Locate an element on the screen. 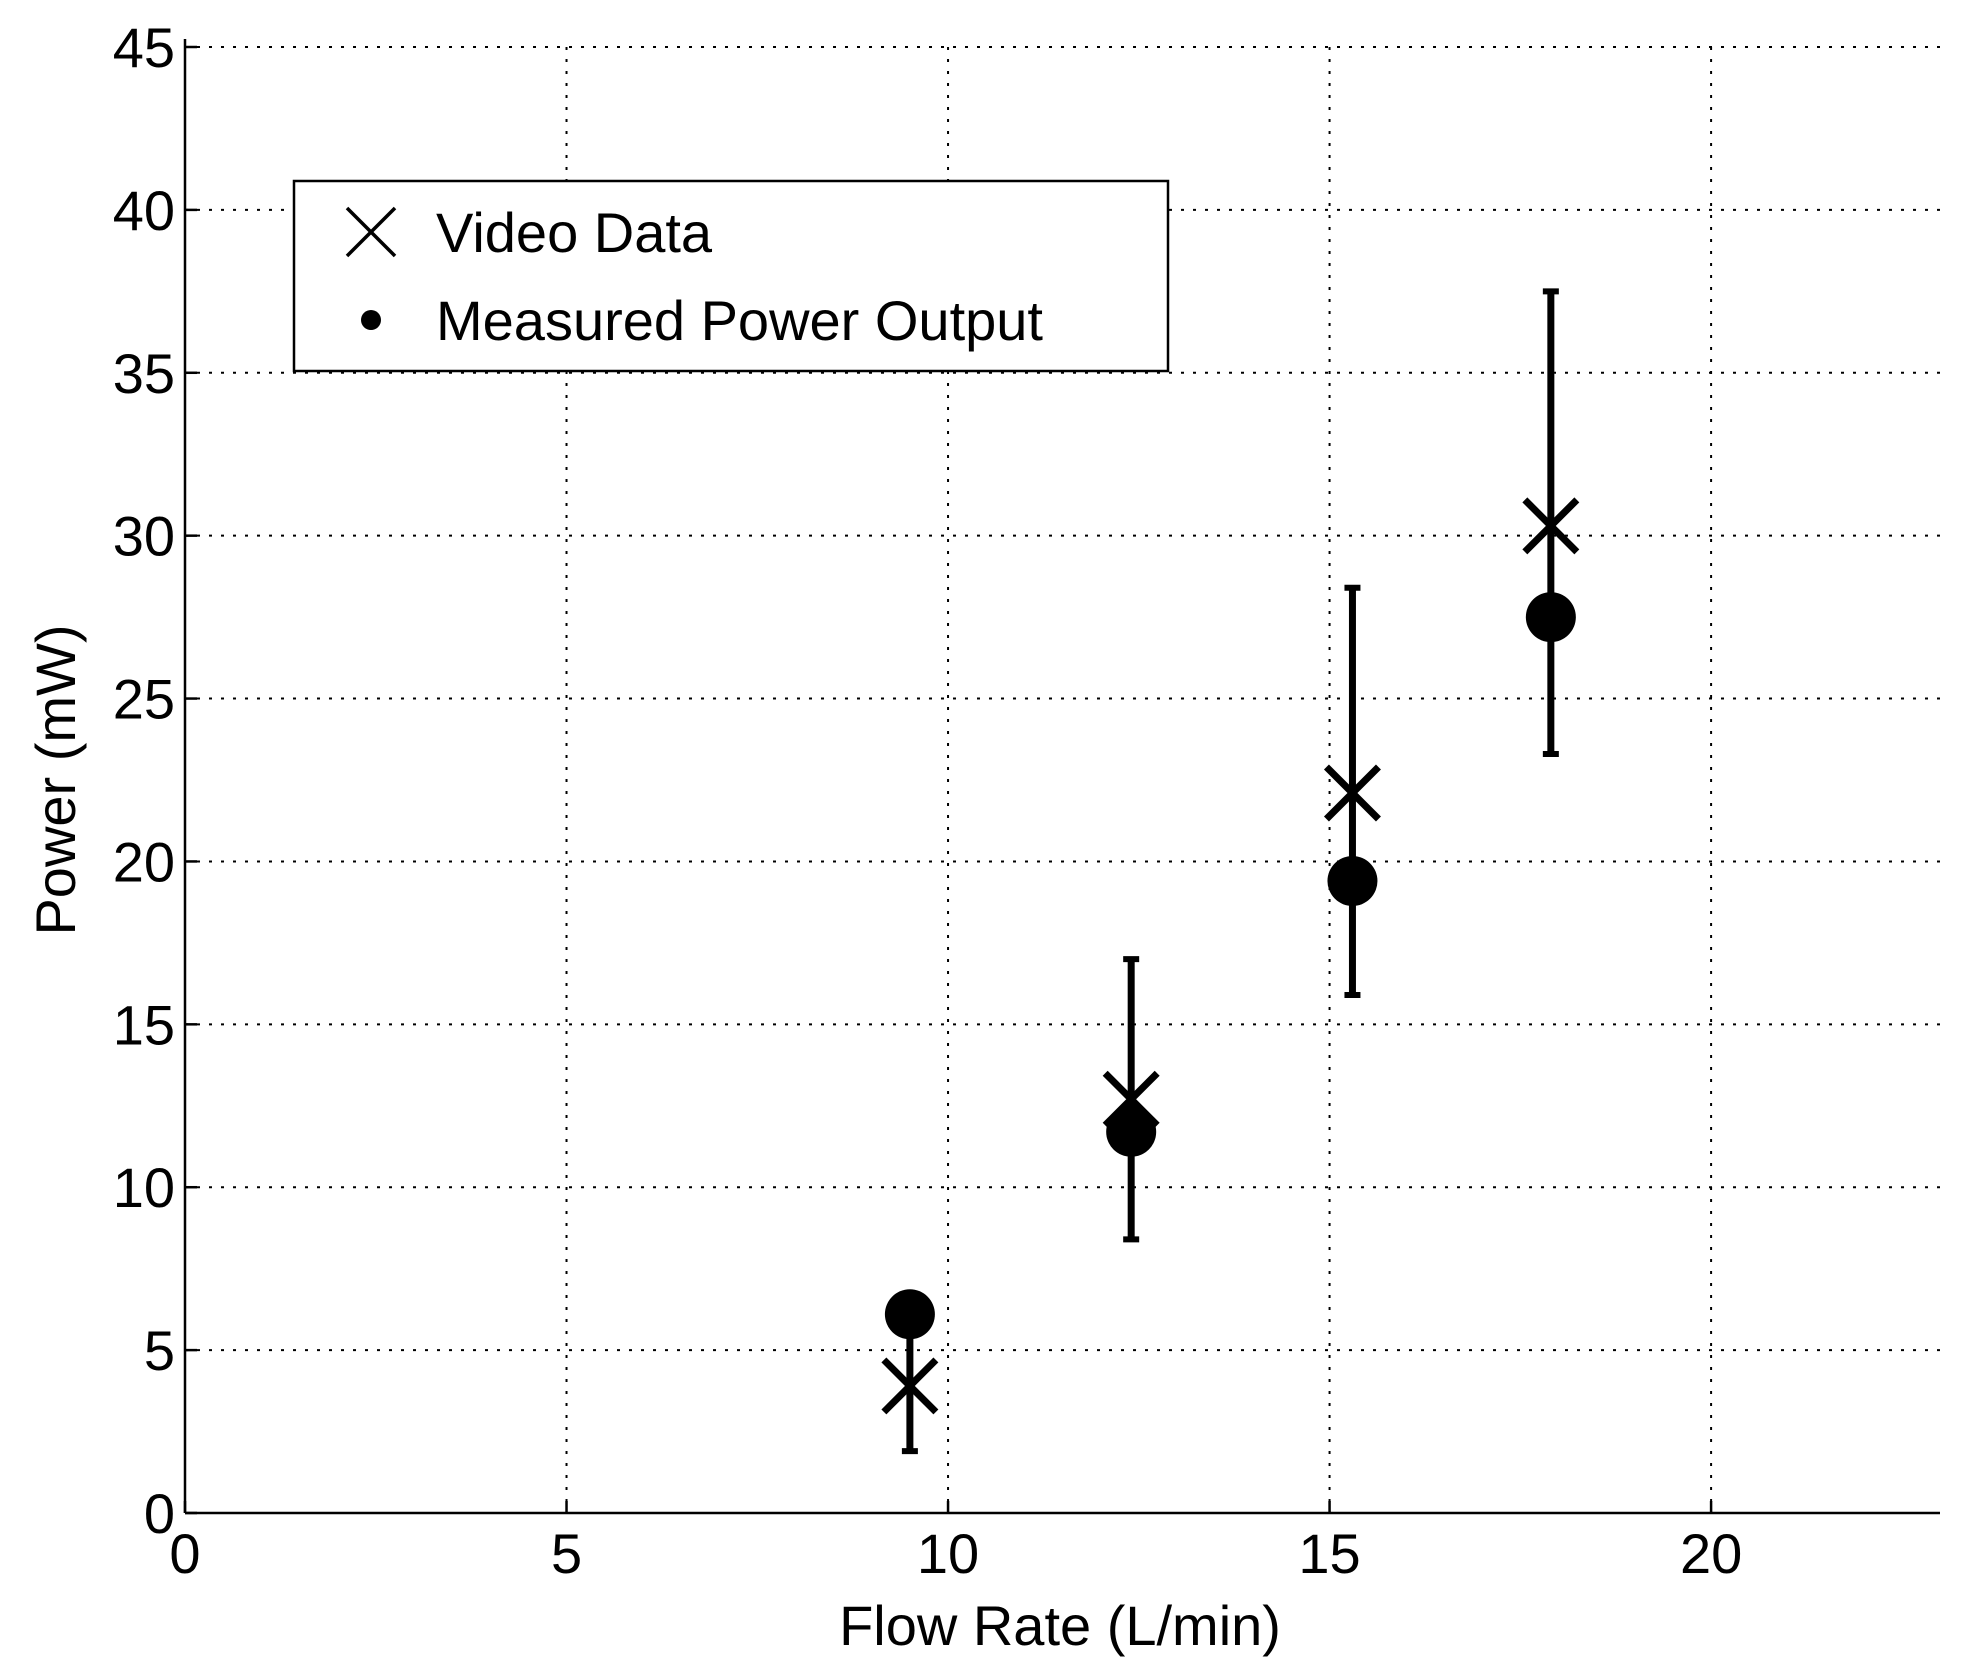  y-tick-label: 35 is located at coordinates (144, 373).